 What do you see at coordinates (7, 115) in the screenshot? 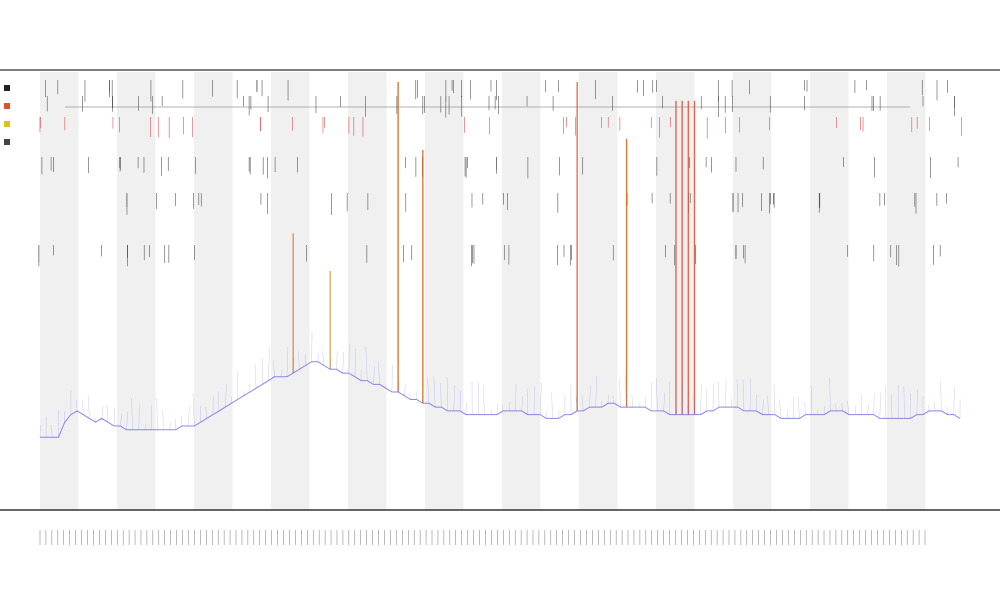
I see `legend` at bounding box center [7, 115].